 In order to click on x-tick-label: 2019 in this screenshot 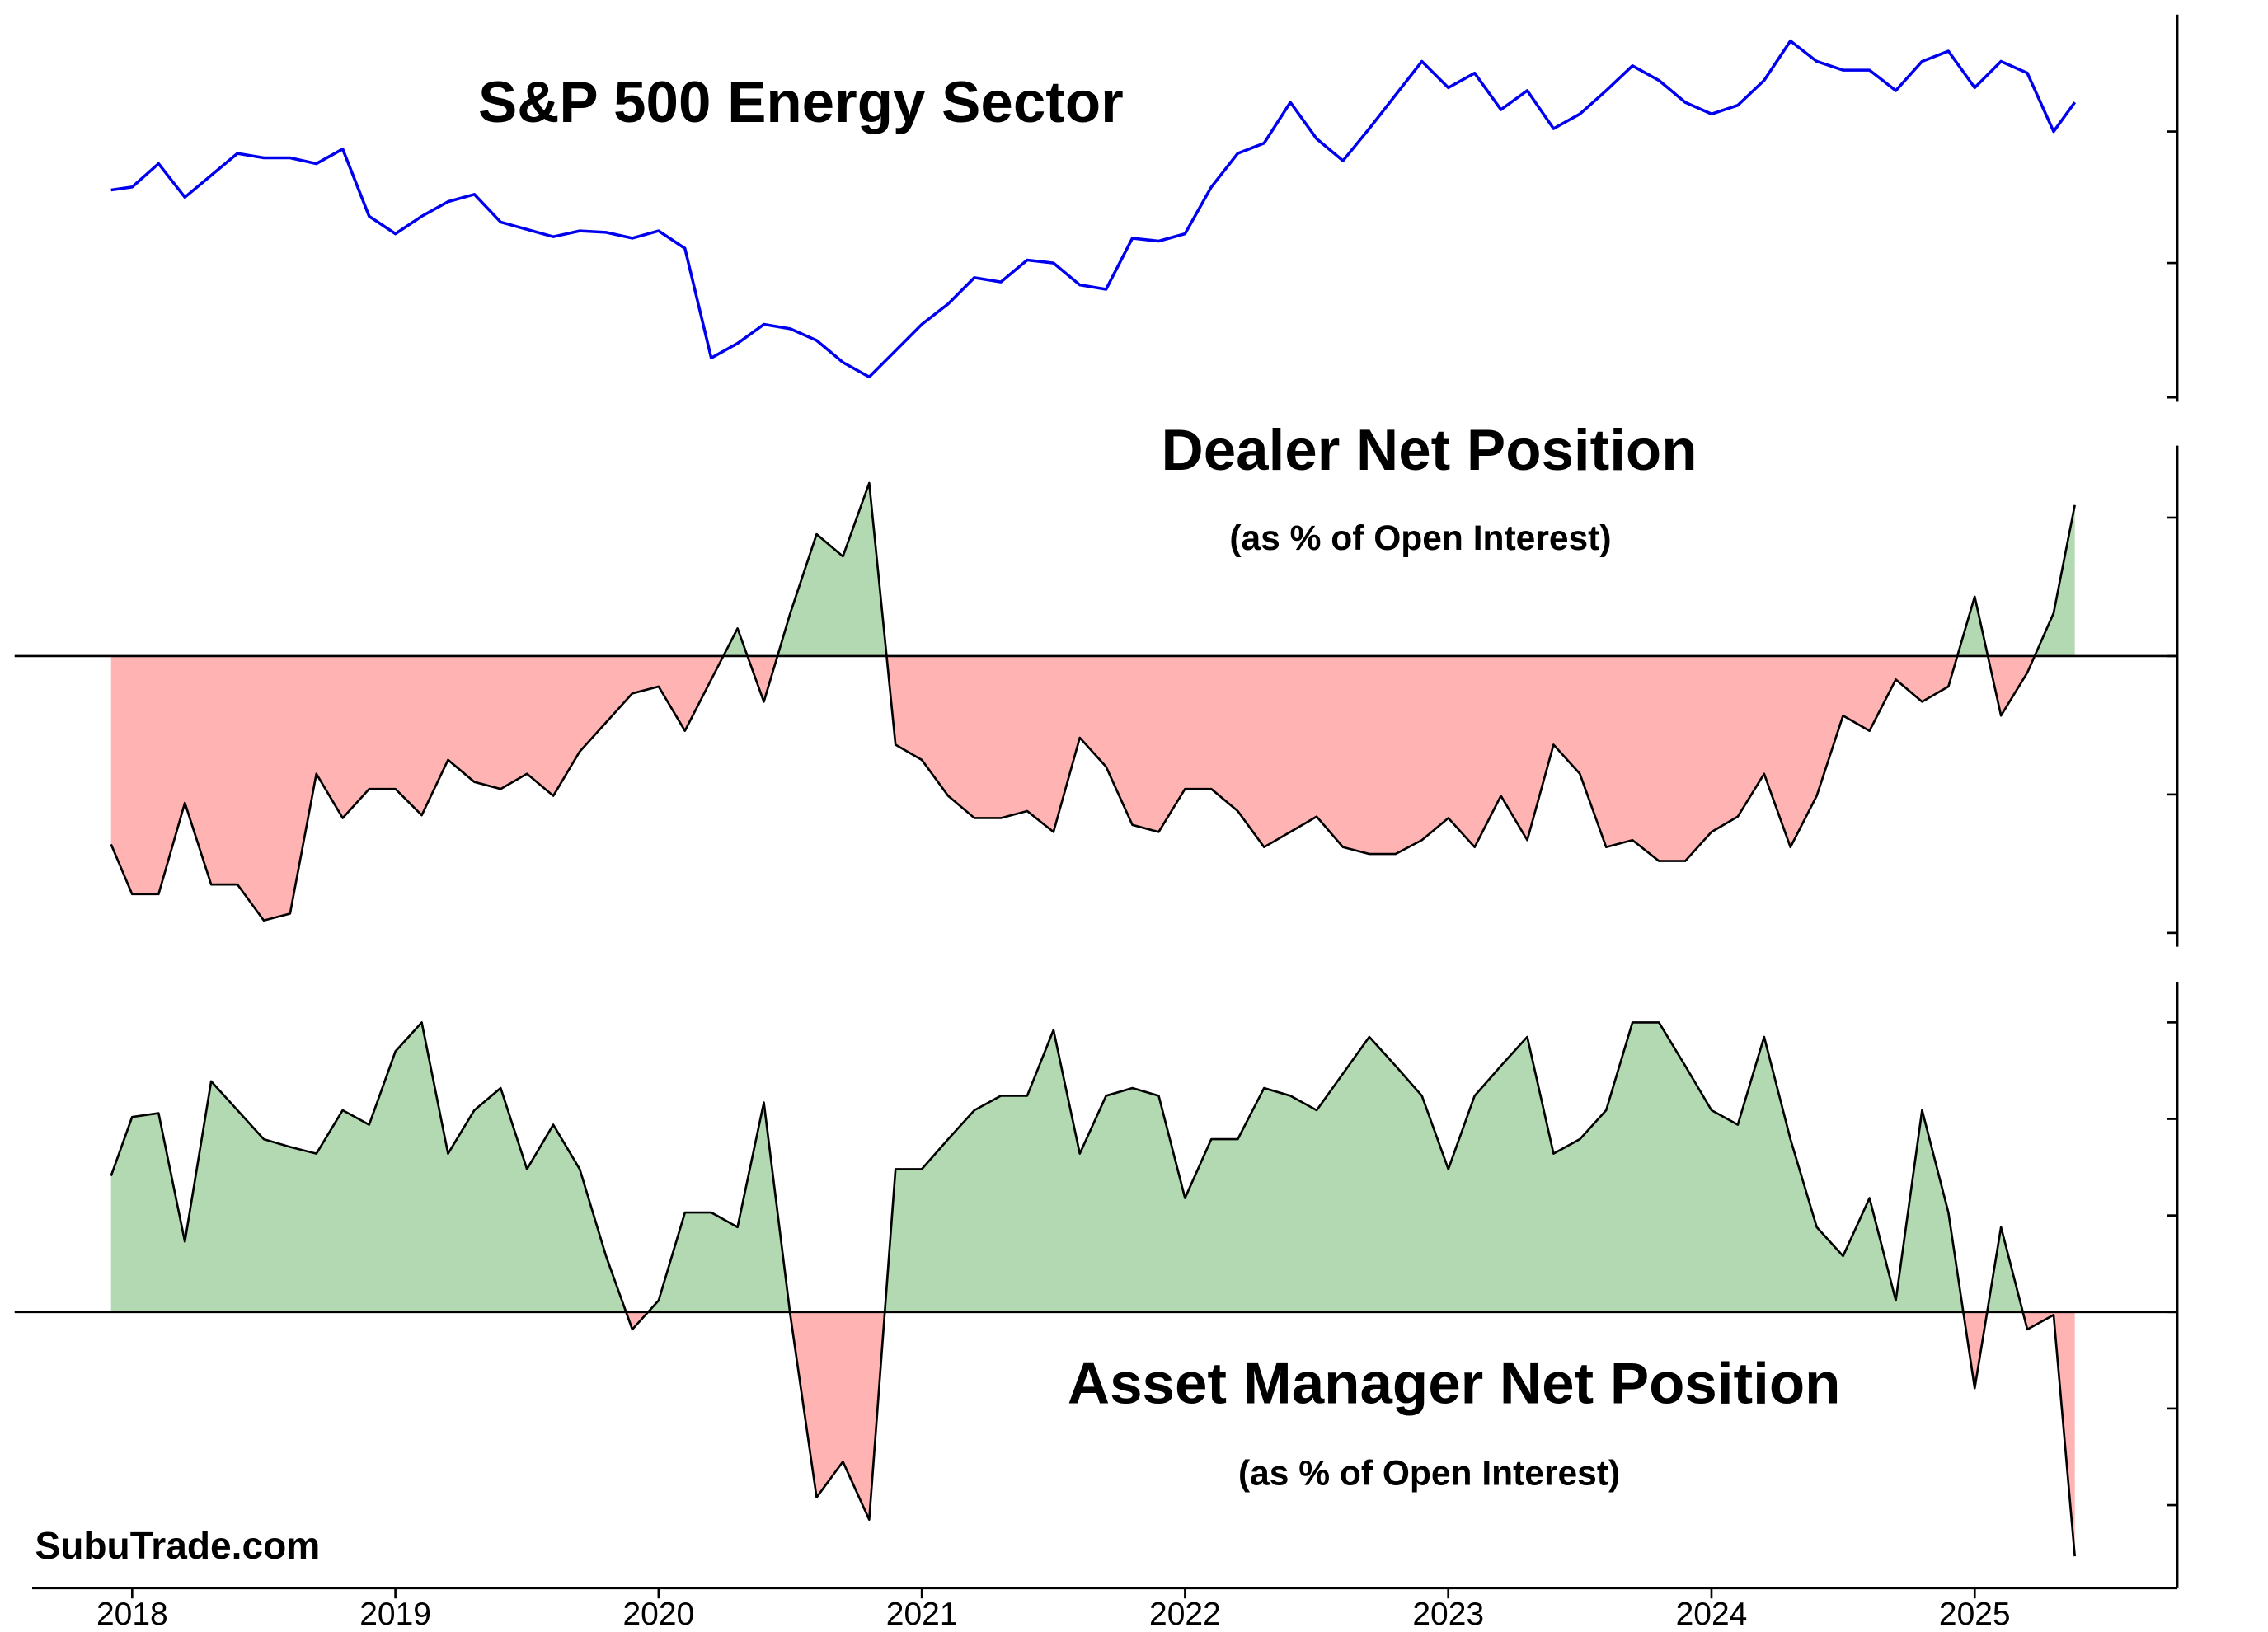, I will do `click(395, 1614)`.